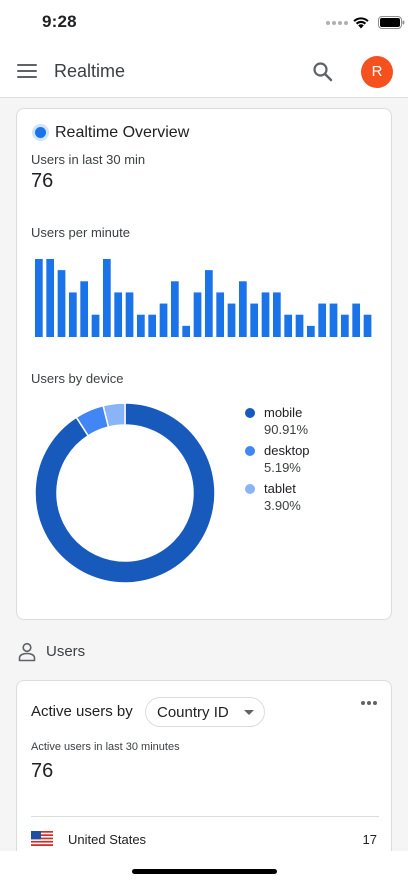 The height and width of the screenshot is (883, 408). I want to click on menu-icon, so click(27, 71).